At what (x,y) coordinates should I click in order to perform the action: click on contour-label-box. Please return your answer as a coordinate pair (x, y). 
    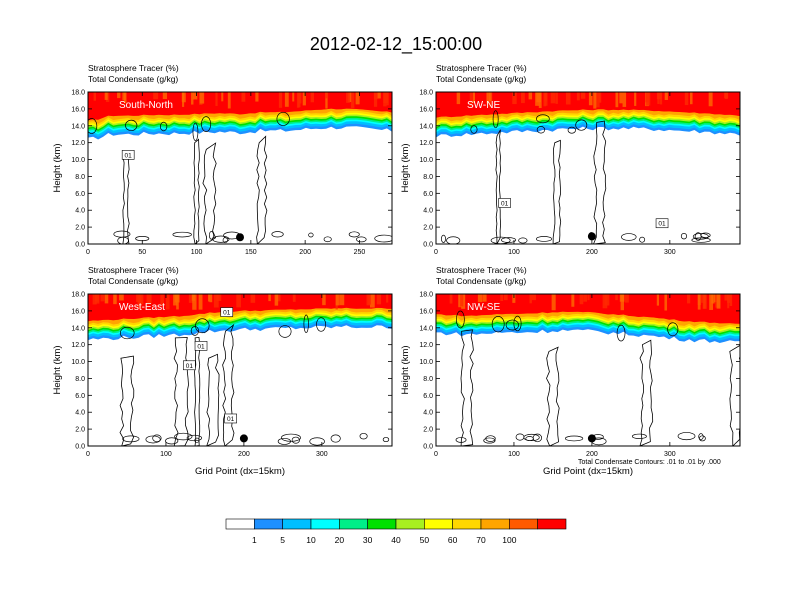
    Looking at the image, I should click on (227, 312).